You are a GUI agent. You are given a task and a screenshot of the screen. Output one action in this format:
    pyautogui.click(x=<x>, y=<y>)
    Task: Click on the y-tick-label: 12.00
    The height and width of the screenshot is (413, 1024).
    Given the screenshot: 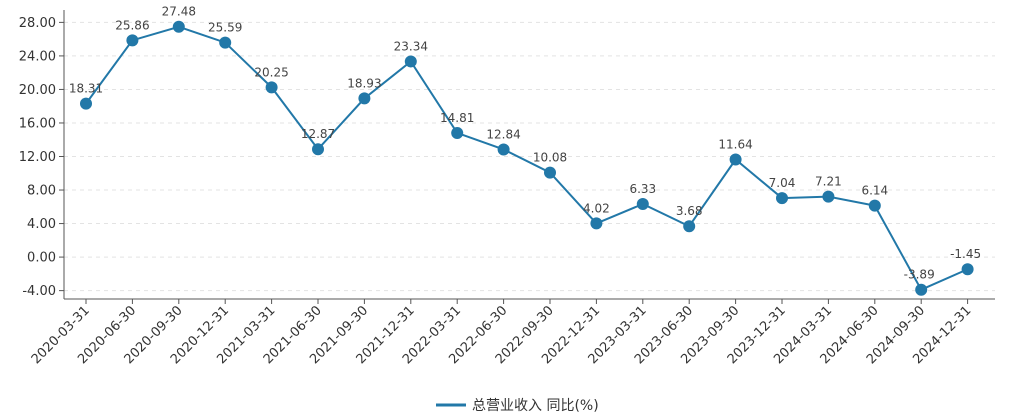 What is the action you would take?
    pyautogui.click(x=37, y=157)
    